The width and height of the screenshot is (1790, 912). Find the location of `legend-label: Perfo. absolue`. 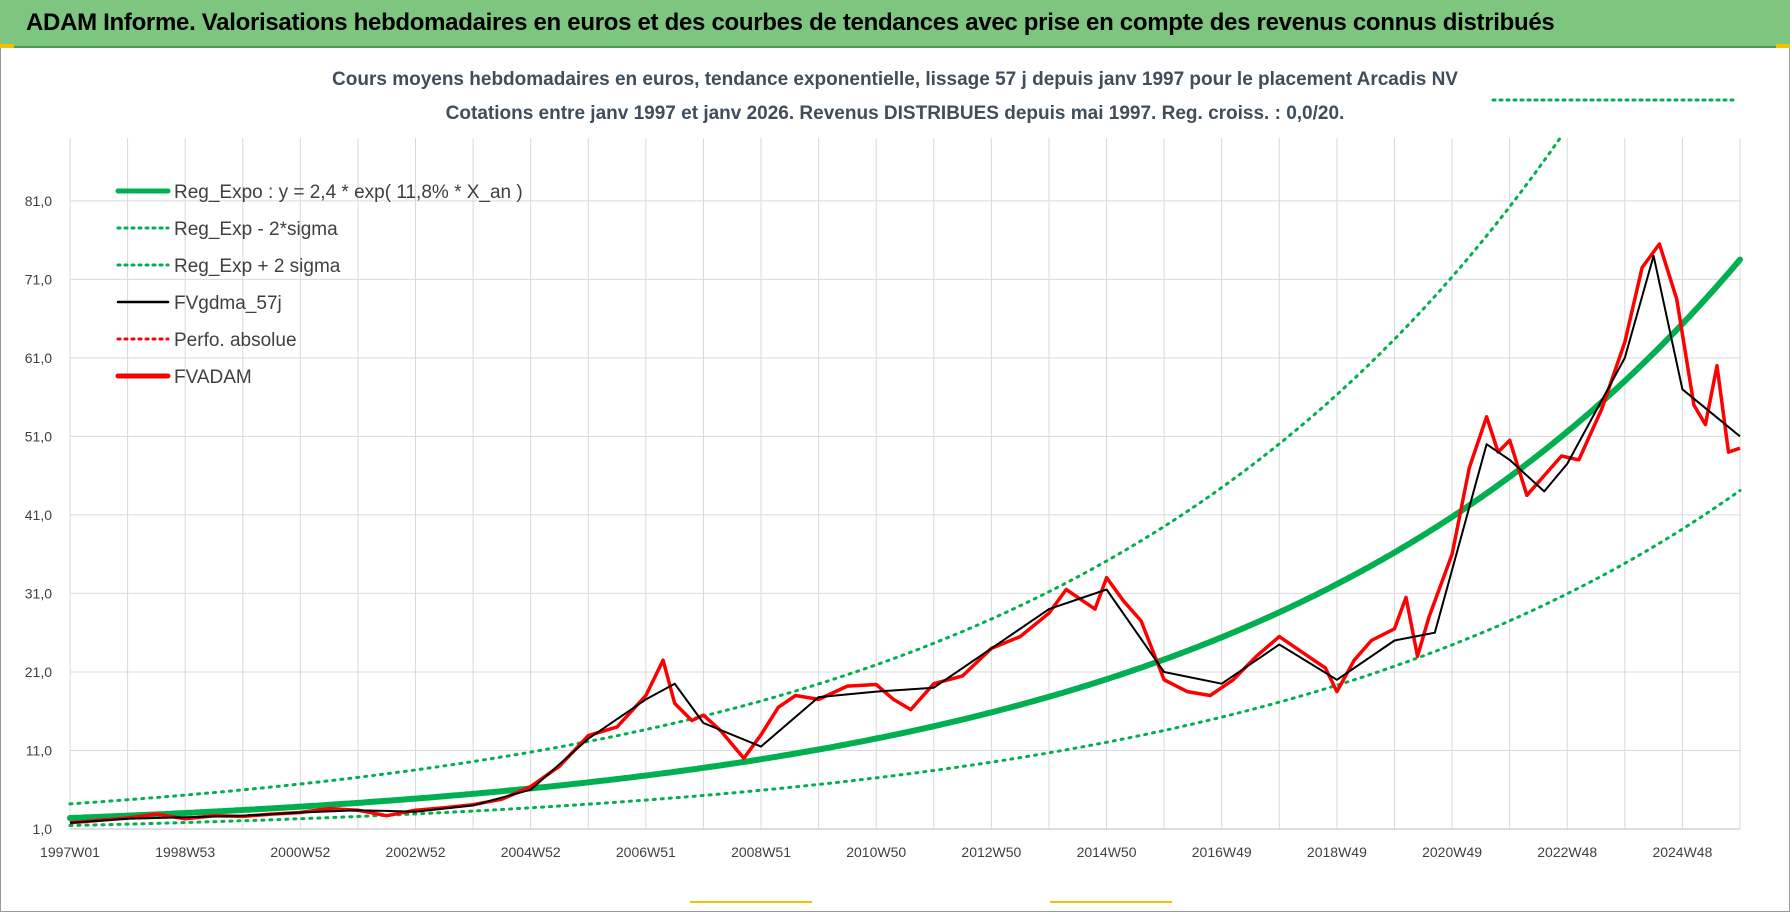

legend-label: Perfo. absolue is located at coordinates (235, 340).